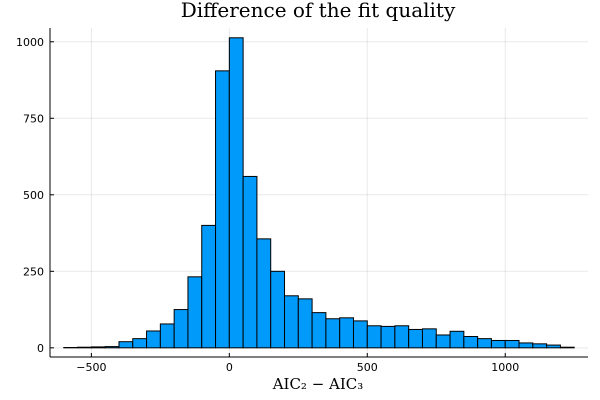 The image size is (600, 400). I want to click on y-tick-label: 750, so click(33, 118).